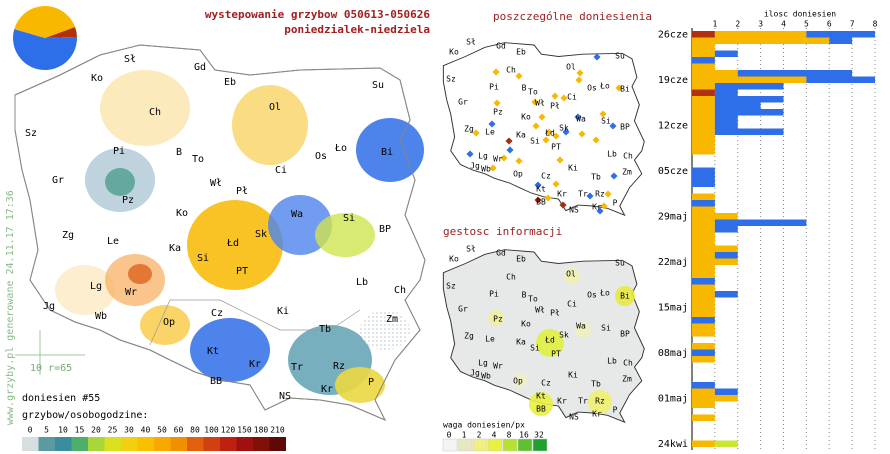 This screenshot has height=454, width=890. Describe the element at coordinates (521, 52) in the screenshot. I see `city-label: Eb` at that location.